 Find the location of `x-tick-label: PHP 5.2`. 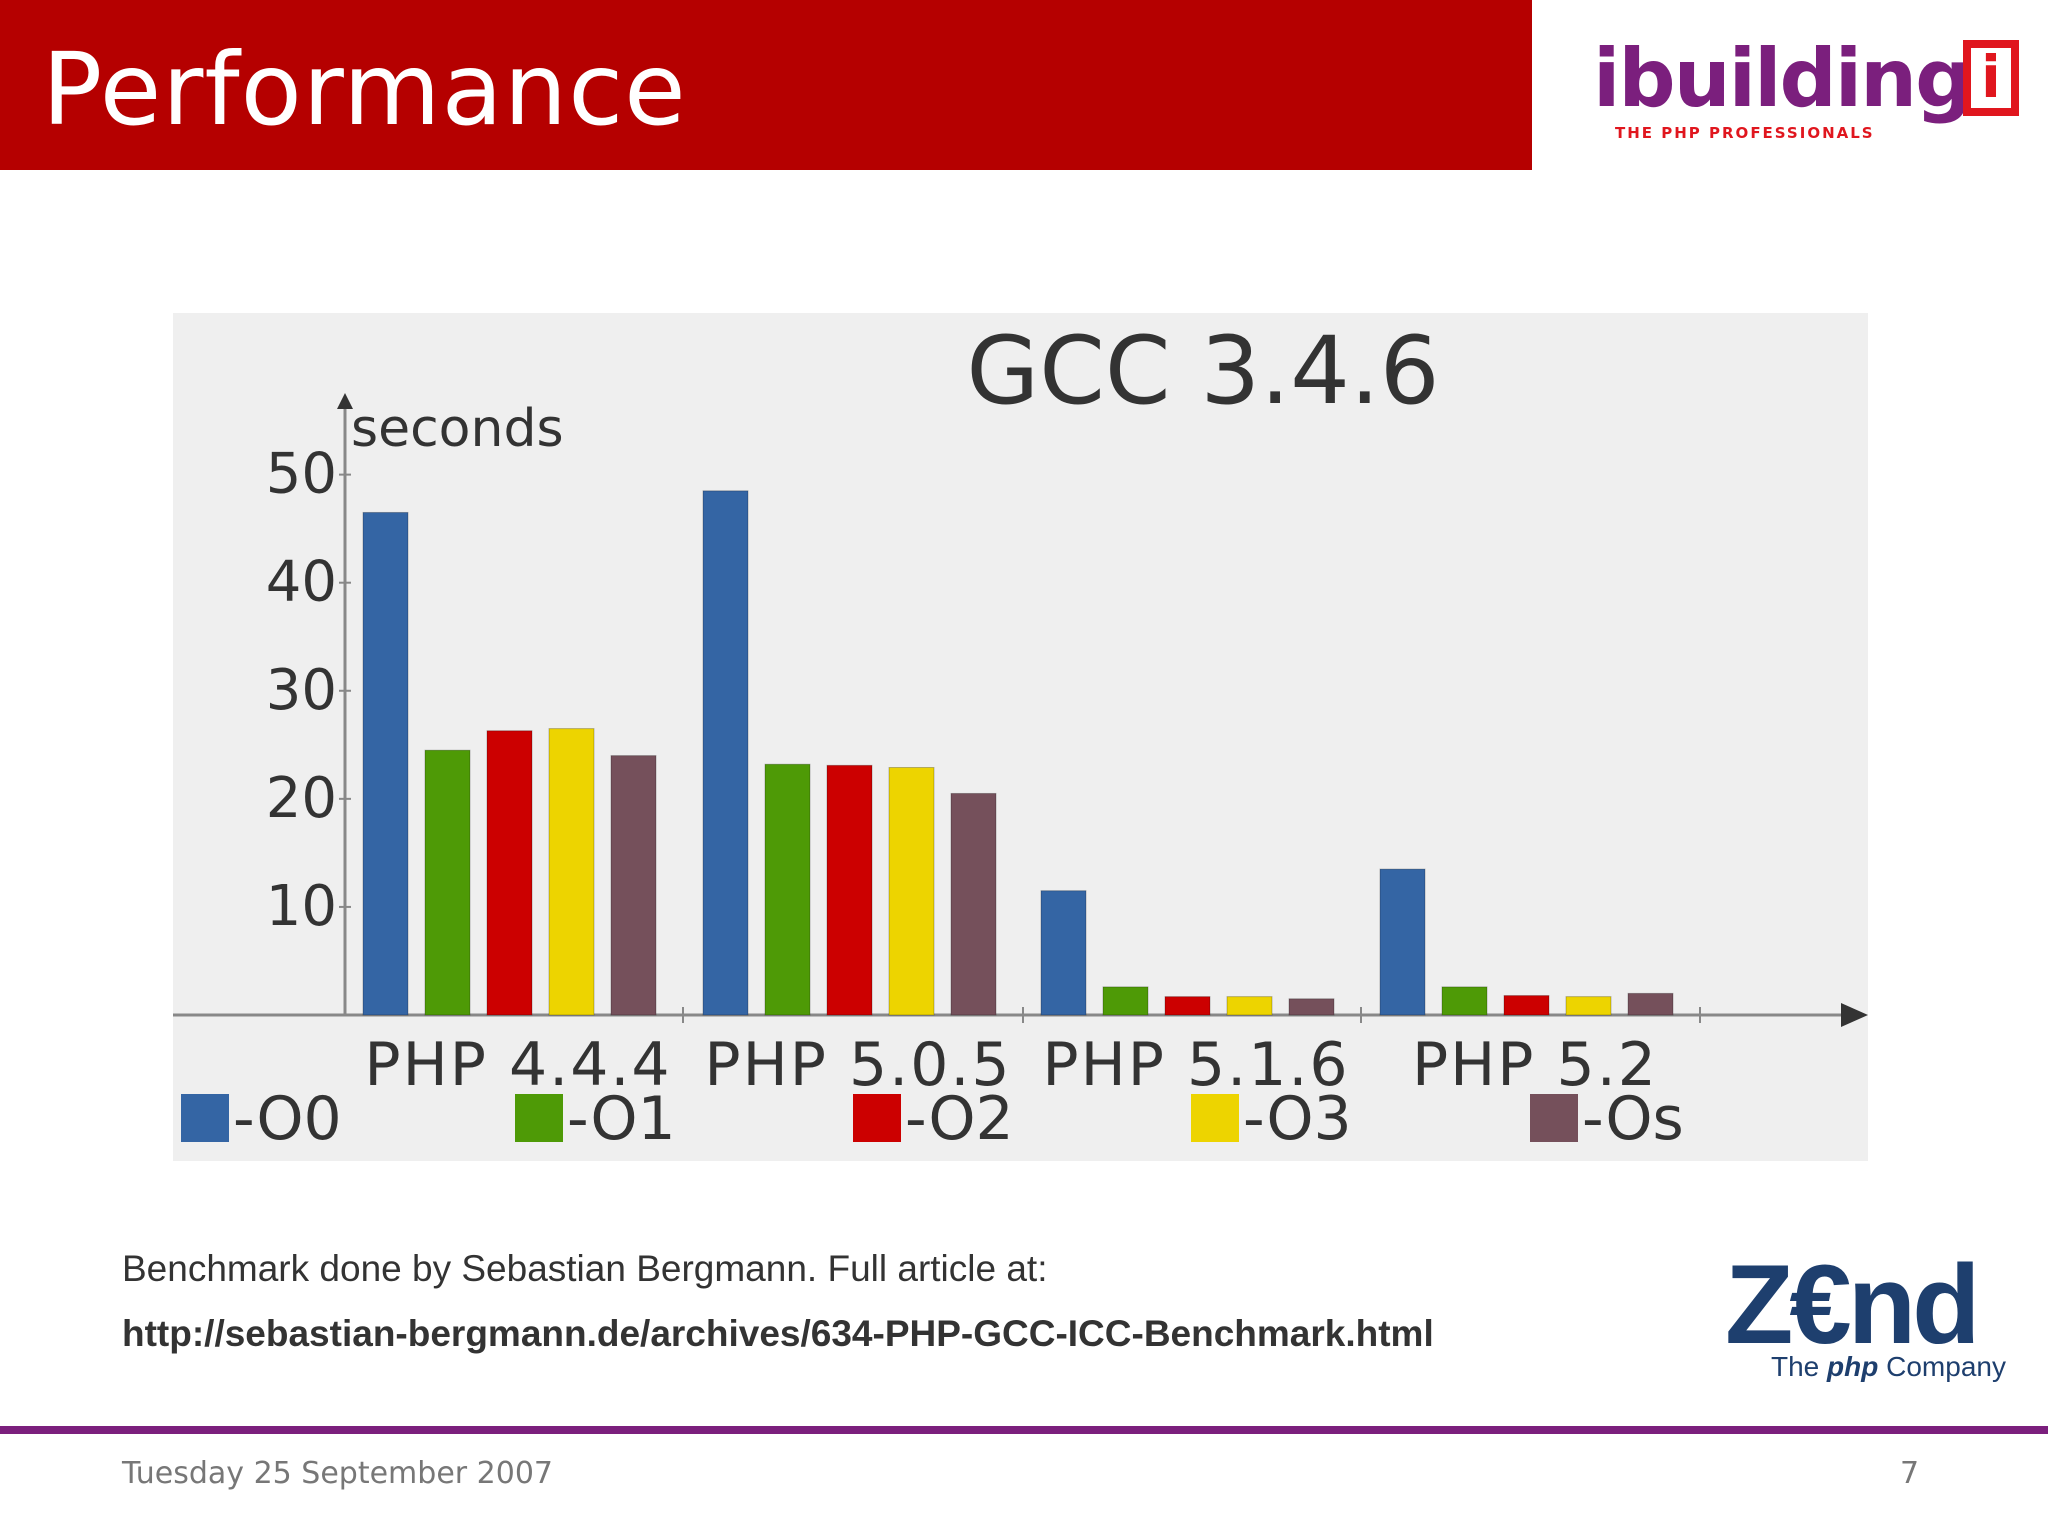

x-tick-label: PHP 5.2 is located at coordinates (1535, 1065).